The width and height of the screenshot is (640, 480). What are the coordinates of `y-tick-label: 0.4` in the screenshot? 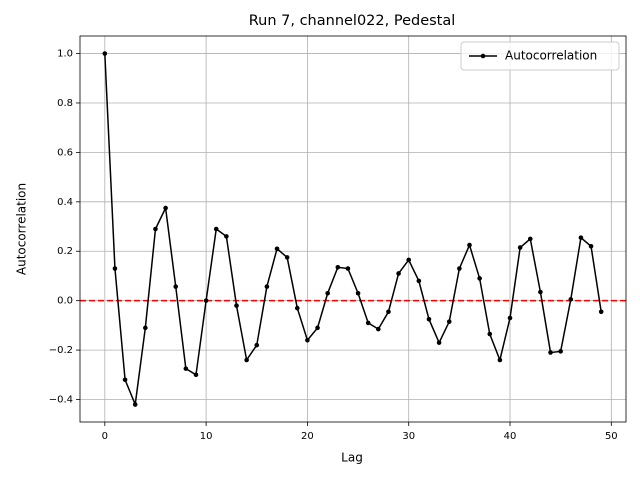 It's located at (65, 202).